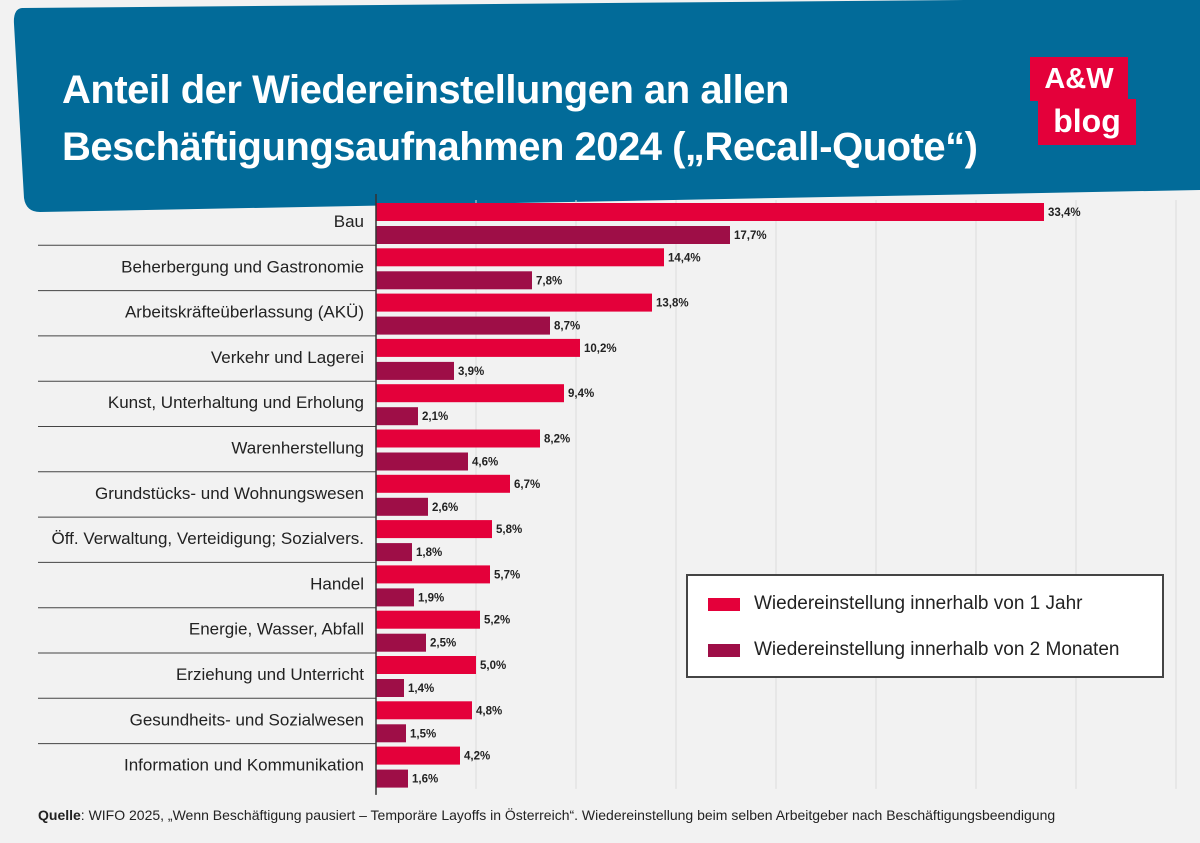 The width and height of the screenshot is (1200, 843). Describe the element at coordinates (1064, 213) in the screenshot. I see `value-label: 33,4%` at that location.